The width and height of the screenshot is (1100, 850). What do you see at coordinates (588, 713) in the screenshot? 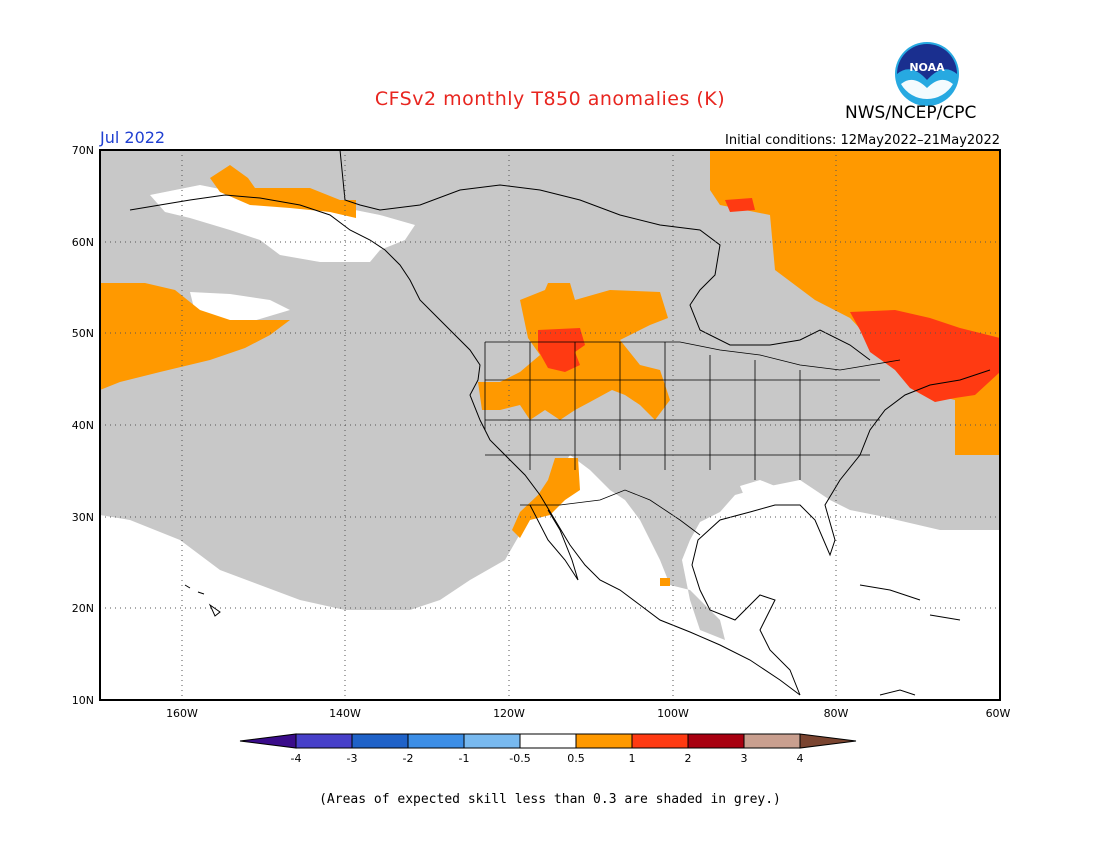
I see `longitude-labels: 160W 140W 120W 100W 80W 60W` at bounding box center [588, 713].